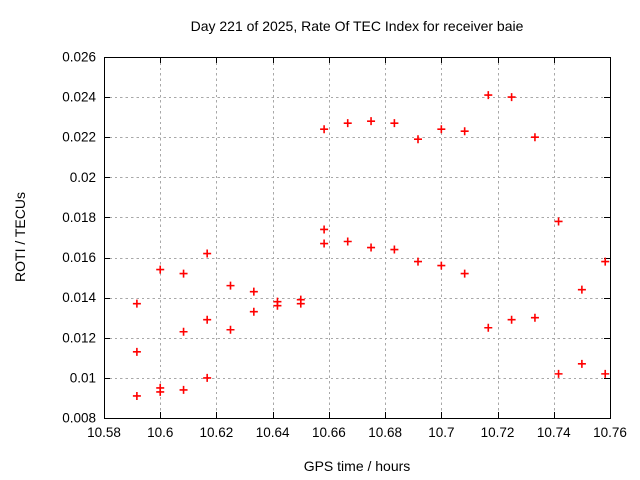  What do you see at coordinates (160, 432) in the screenshot?
I see `x-tick-label: 10.6` at bounding box center [160, 432].